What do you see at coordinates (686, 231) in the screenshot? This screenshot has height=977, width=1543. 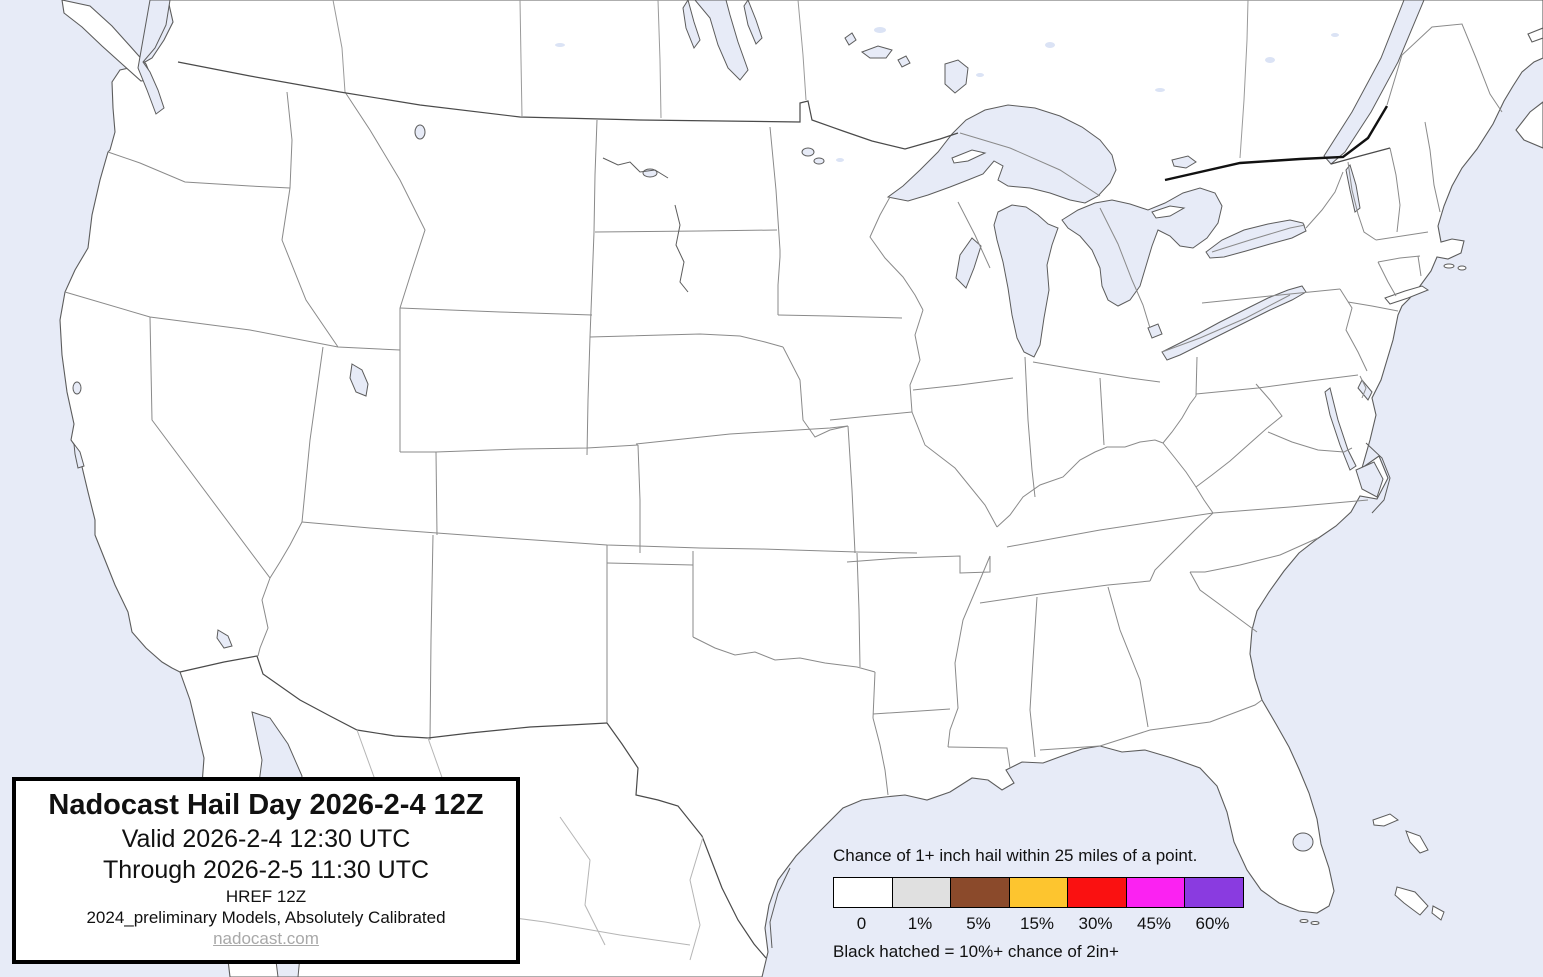 I see `border-nd-sd` at bounding box center [686, 231].